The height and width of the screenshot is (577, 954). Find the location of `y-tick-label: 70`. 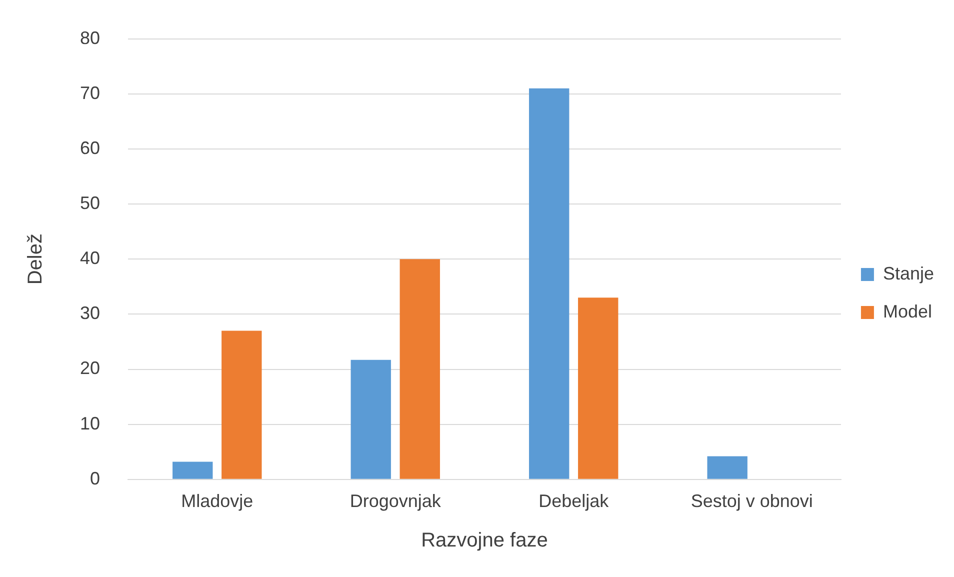

y-tick-label: 70 is located at coordinates (90, 92).